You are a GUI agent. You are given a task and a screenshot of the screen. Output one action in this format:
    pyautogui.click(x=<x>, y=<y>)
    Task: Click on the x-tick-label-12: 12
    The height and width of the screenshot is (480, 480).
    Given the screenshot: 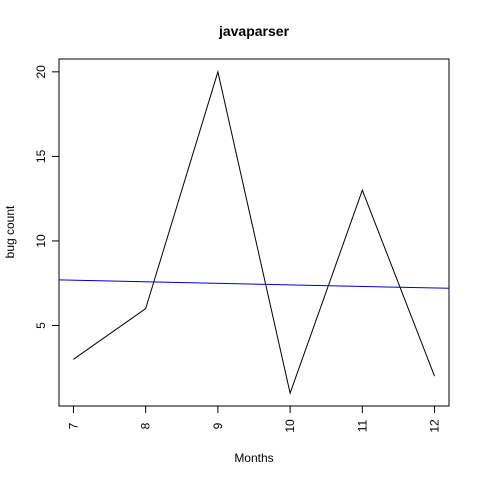 What is the action you would take?
    pyautogui.click(x=435, y=426)
    